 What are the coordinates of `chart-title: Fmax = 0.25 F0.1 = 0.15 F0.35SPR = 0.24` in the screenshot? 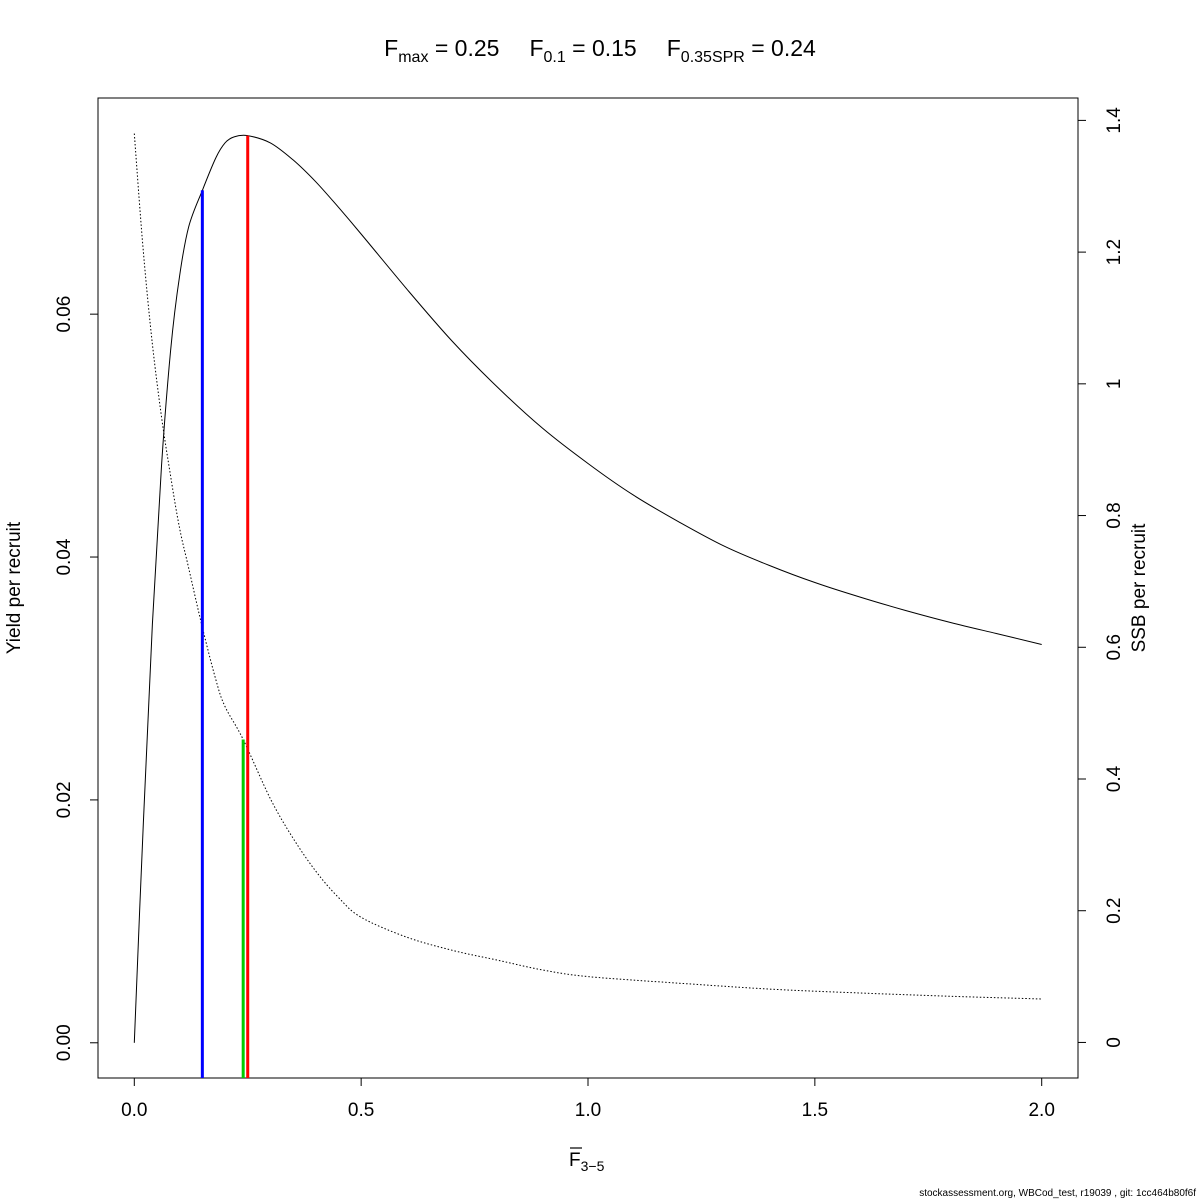 It's located at (600, 50).